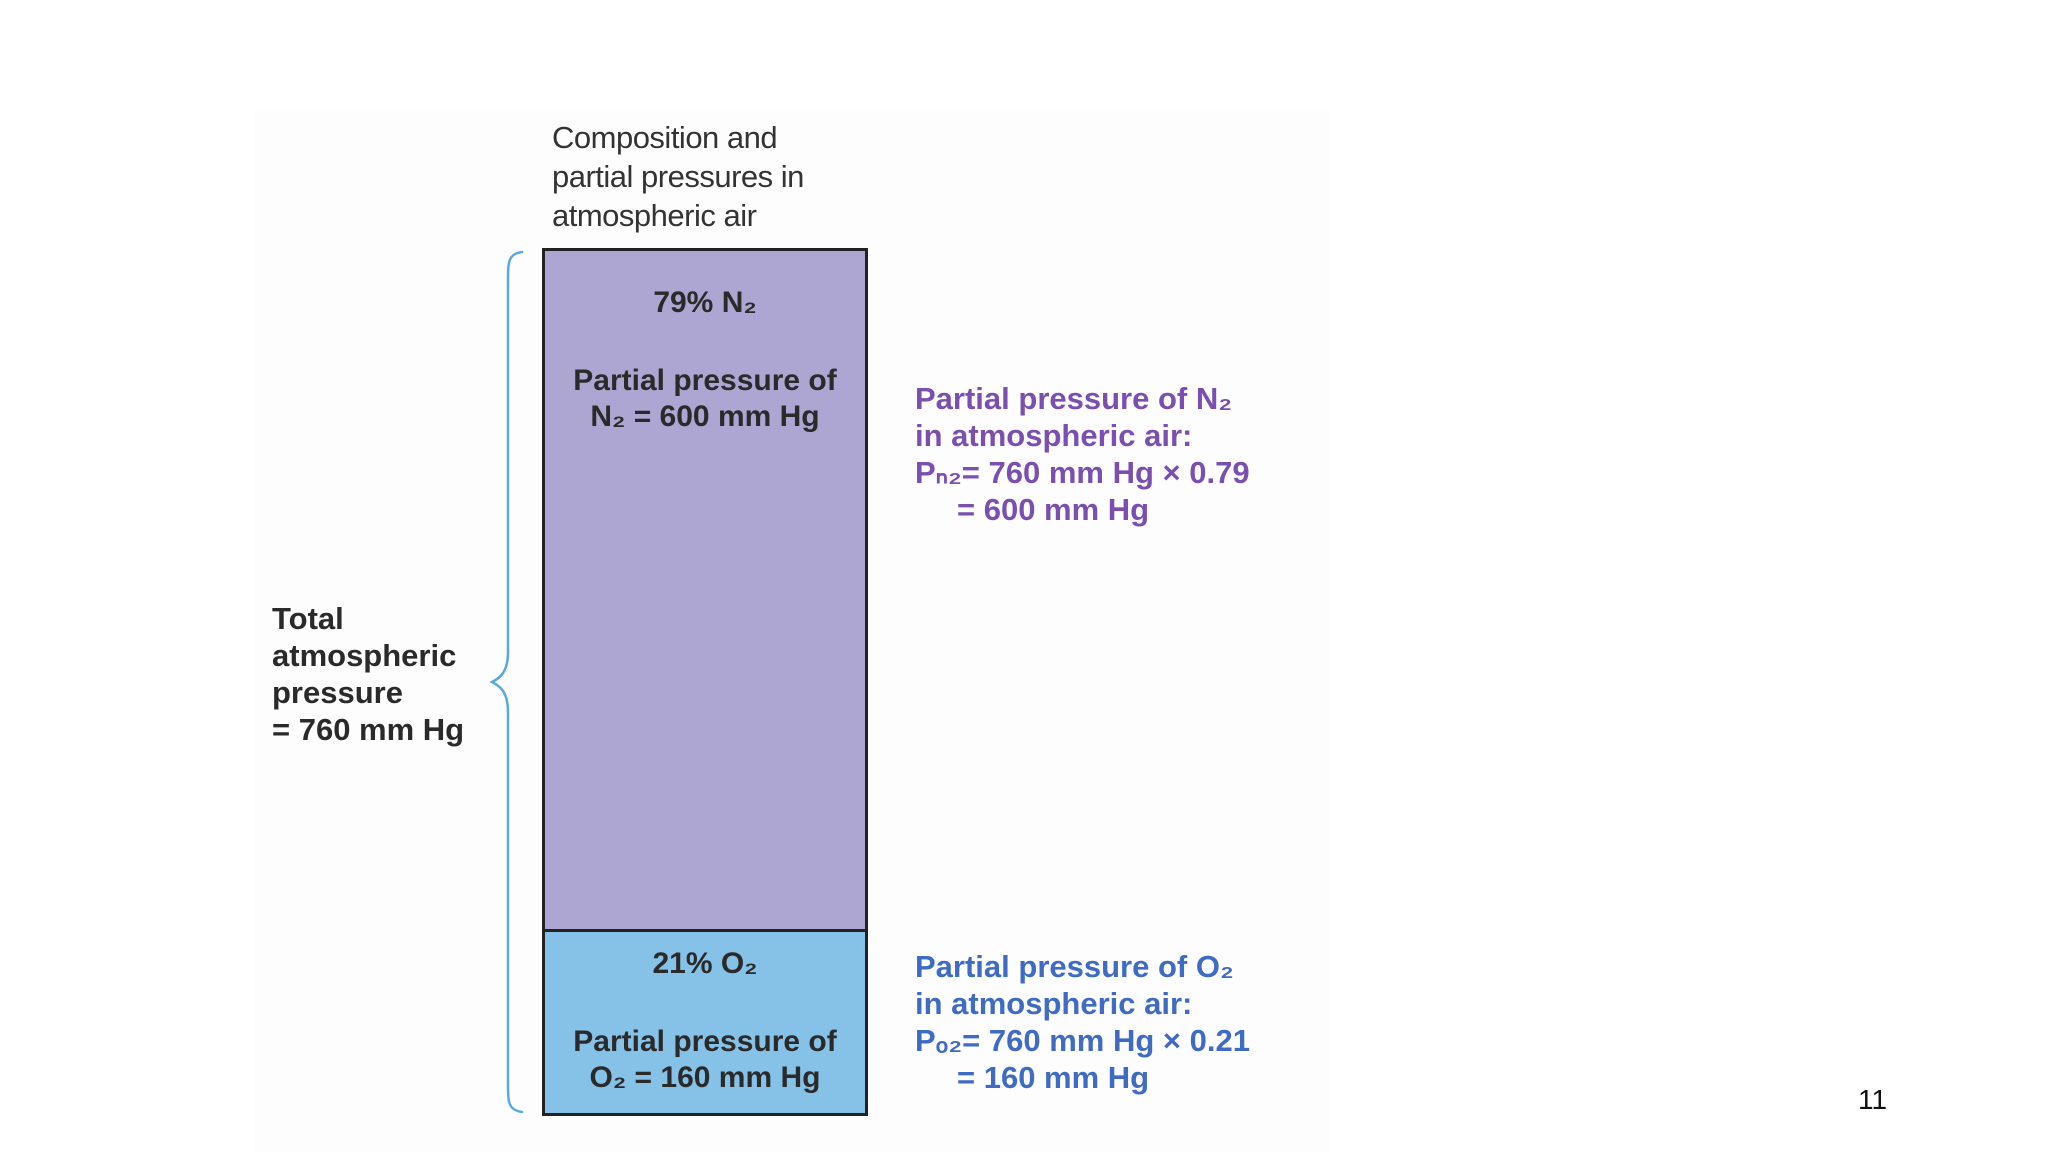 The image size is (2048, 1152). What do you see at coordinates (368, 674) in the screenshot?
I see `total-pressure-label: Total atmospheric pressure = 760 mm Hg` at bounding box center [368, 674].